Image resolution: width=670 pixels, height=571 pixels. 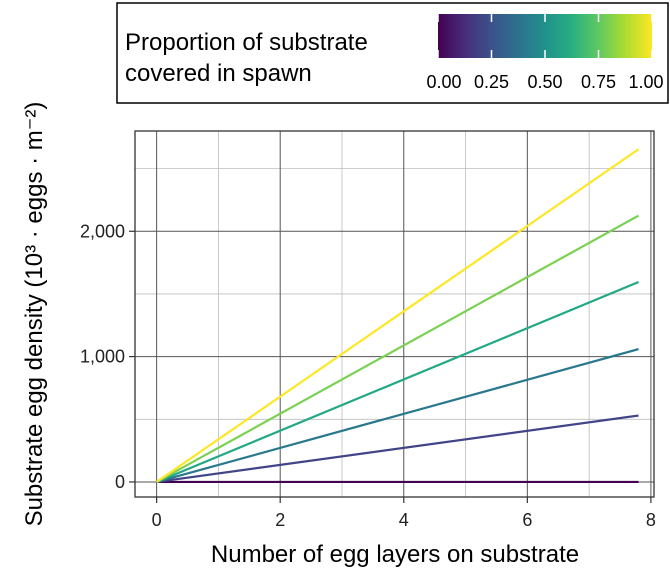 I want to click on x-tick-label: 6, so click(x=527, y=520).